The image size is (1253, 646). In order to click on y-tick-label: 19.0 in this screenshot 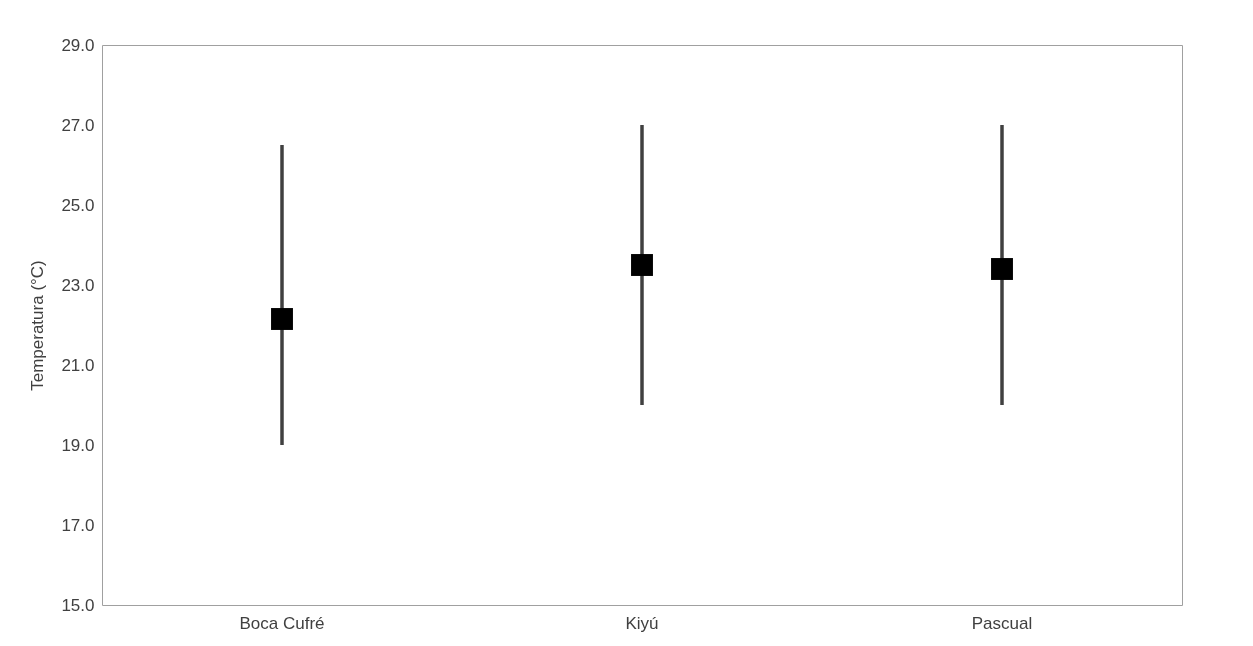, I will do `click(78, 445)`.